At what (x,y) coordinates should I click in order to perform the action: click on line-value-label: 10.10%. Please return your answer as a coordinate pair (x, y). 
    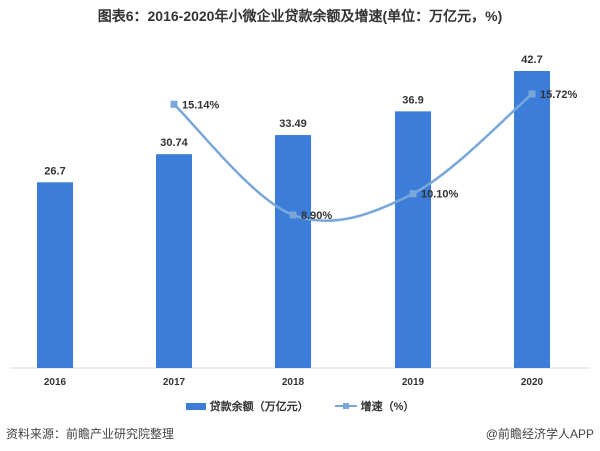
    Looking at the image, I should click on (440, 195).